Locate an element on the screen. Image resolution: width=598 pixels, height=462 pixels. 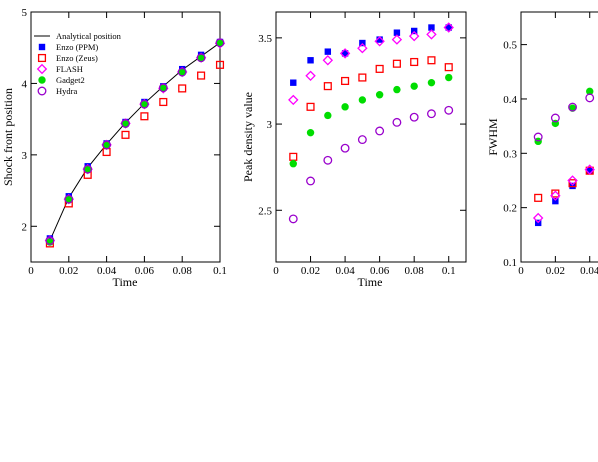
x-tick-label: 0.04 is located at coordinates (345, 271).